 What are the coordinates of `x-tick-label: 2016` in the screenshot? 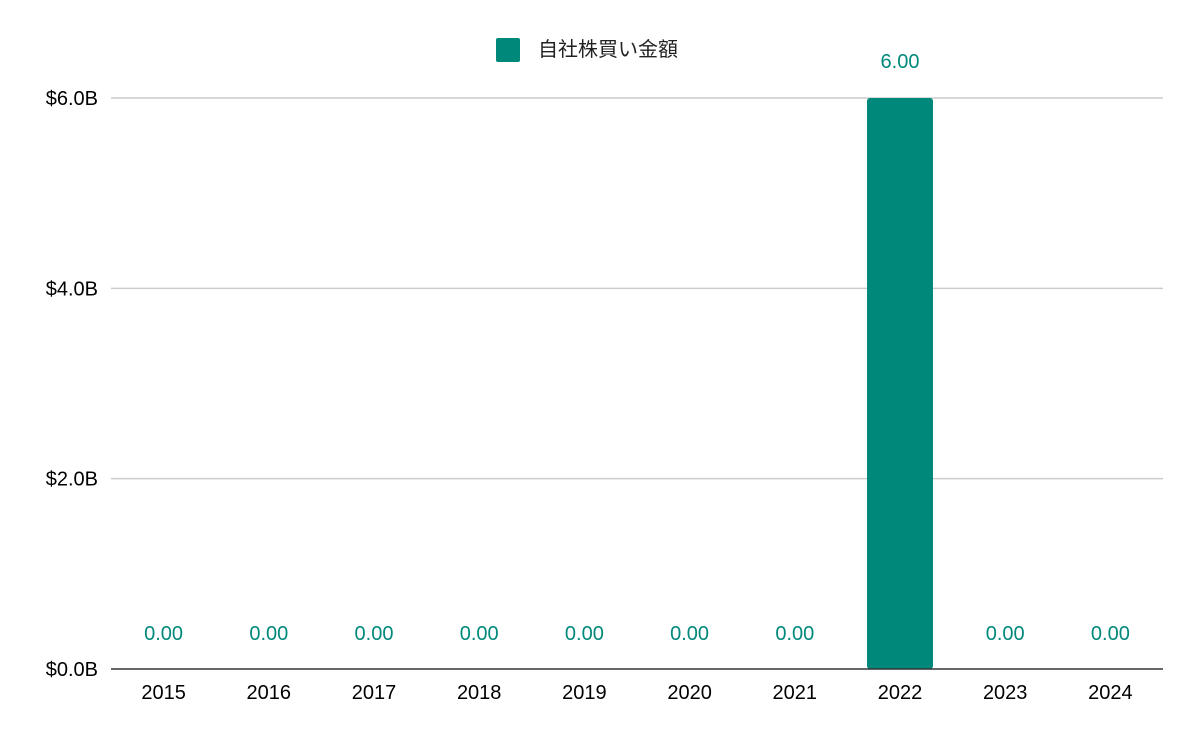 It's located at (269, 693).